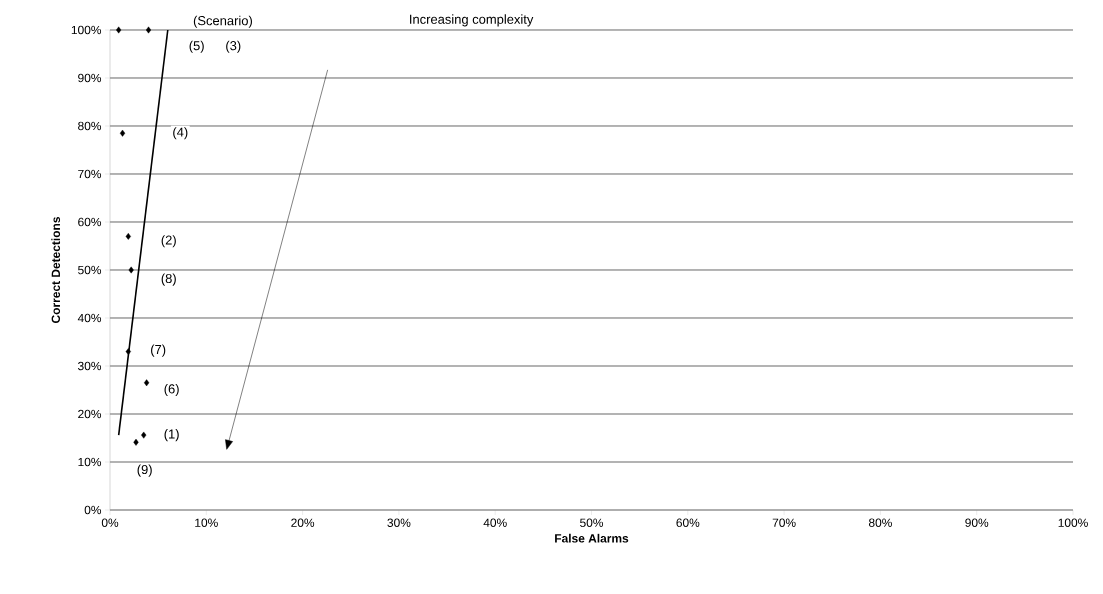 The height and width of the screenshot is (594, 1103). I want to click on x-tick-label: 20%, so click(303, 522).